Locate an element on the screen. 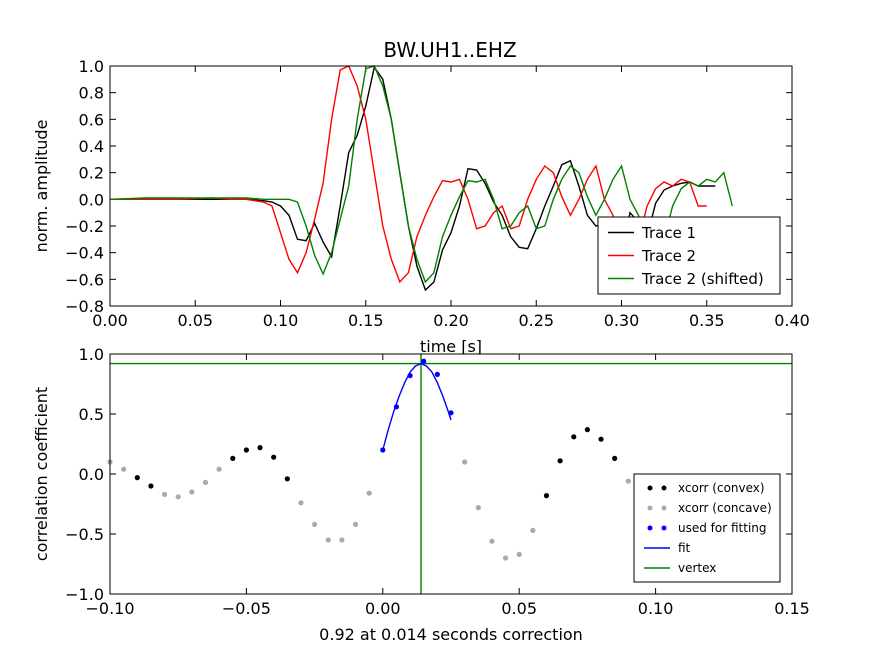 This screenshot has height=660, width=880. fit-curve is located at coordinates (417, 406).